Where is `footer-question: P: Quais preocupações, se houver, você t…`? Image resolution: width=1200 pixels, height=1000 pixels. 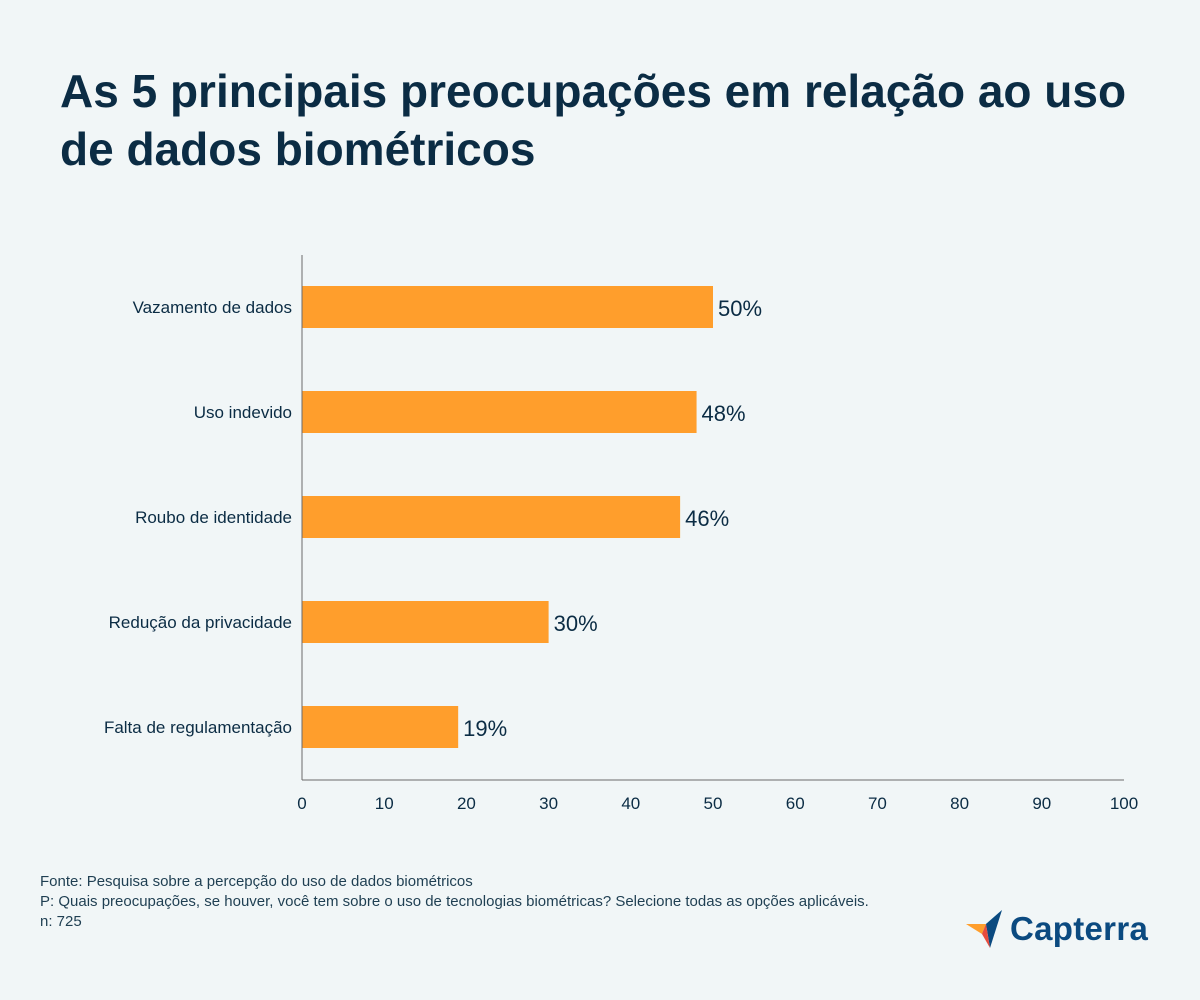 footer-question: P: Quais preocupações, se houver, você t… is located at coordinates (454, 901).